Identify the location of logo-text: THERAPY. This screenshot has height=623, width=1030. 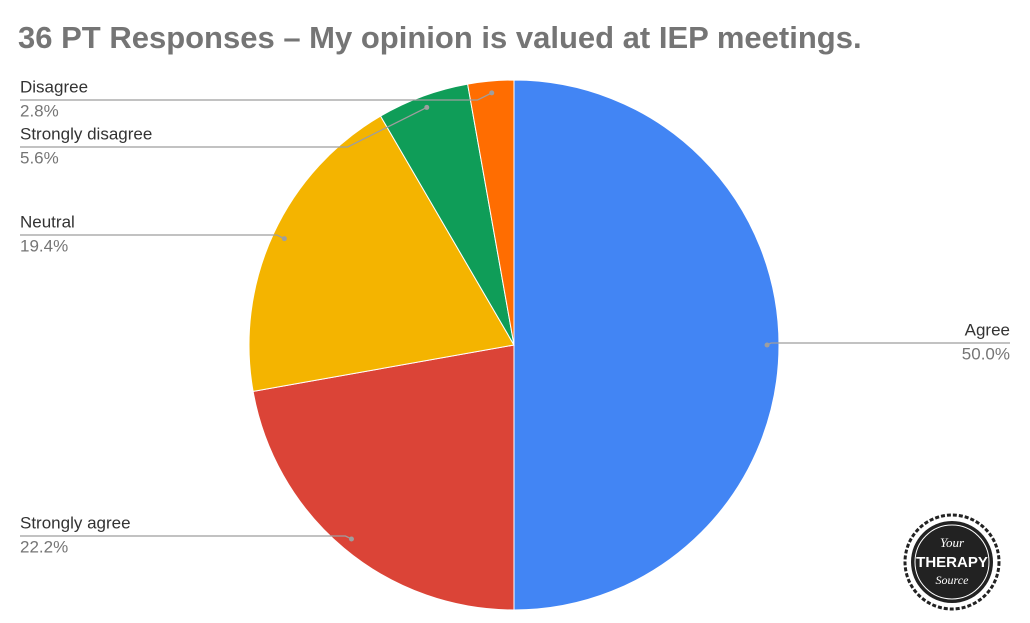
(952, 562).